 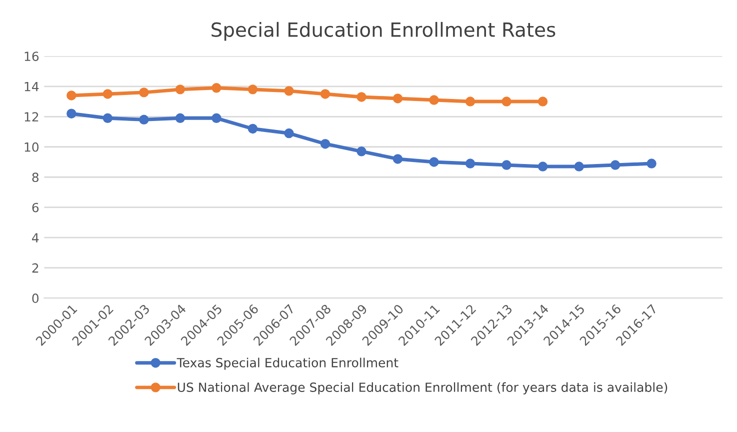 I want to click on legend-label: Texas Special Education Enrollment, so click(x=287, y=364).